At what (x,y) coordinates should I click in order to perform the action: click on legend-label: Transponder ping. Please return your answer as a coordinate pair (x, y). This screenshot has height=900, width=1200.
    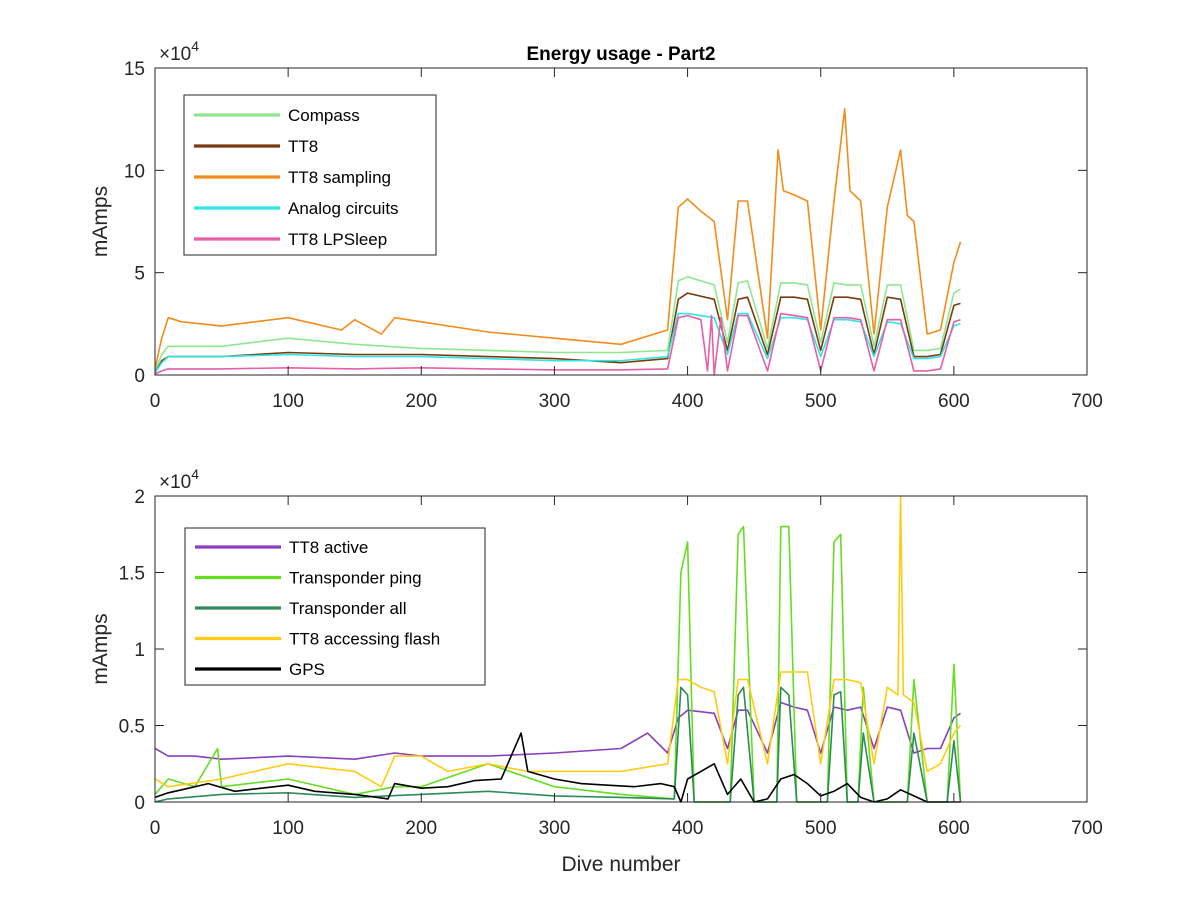
    Looking at the image, I should click on (355, 578).